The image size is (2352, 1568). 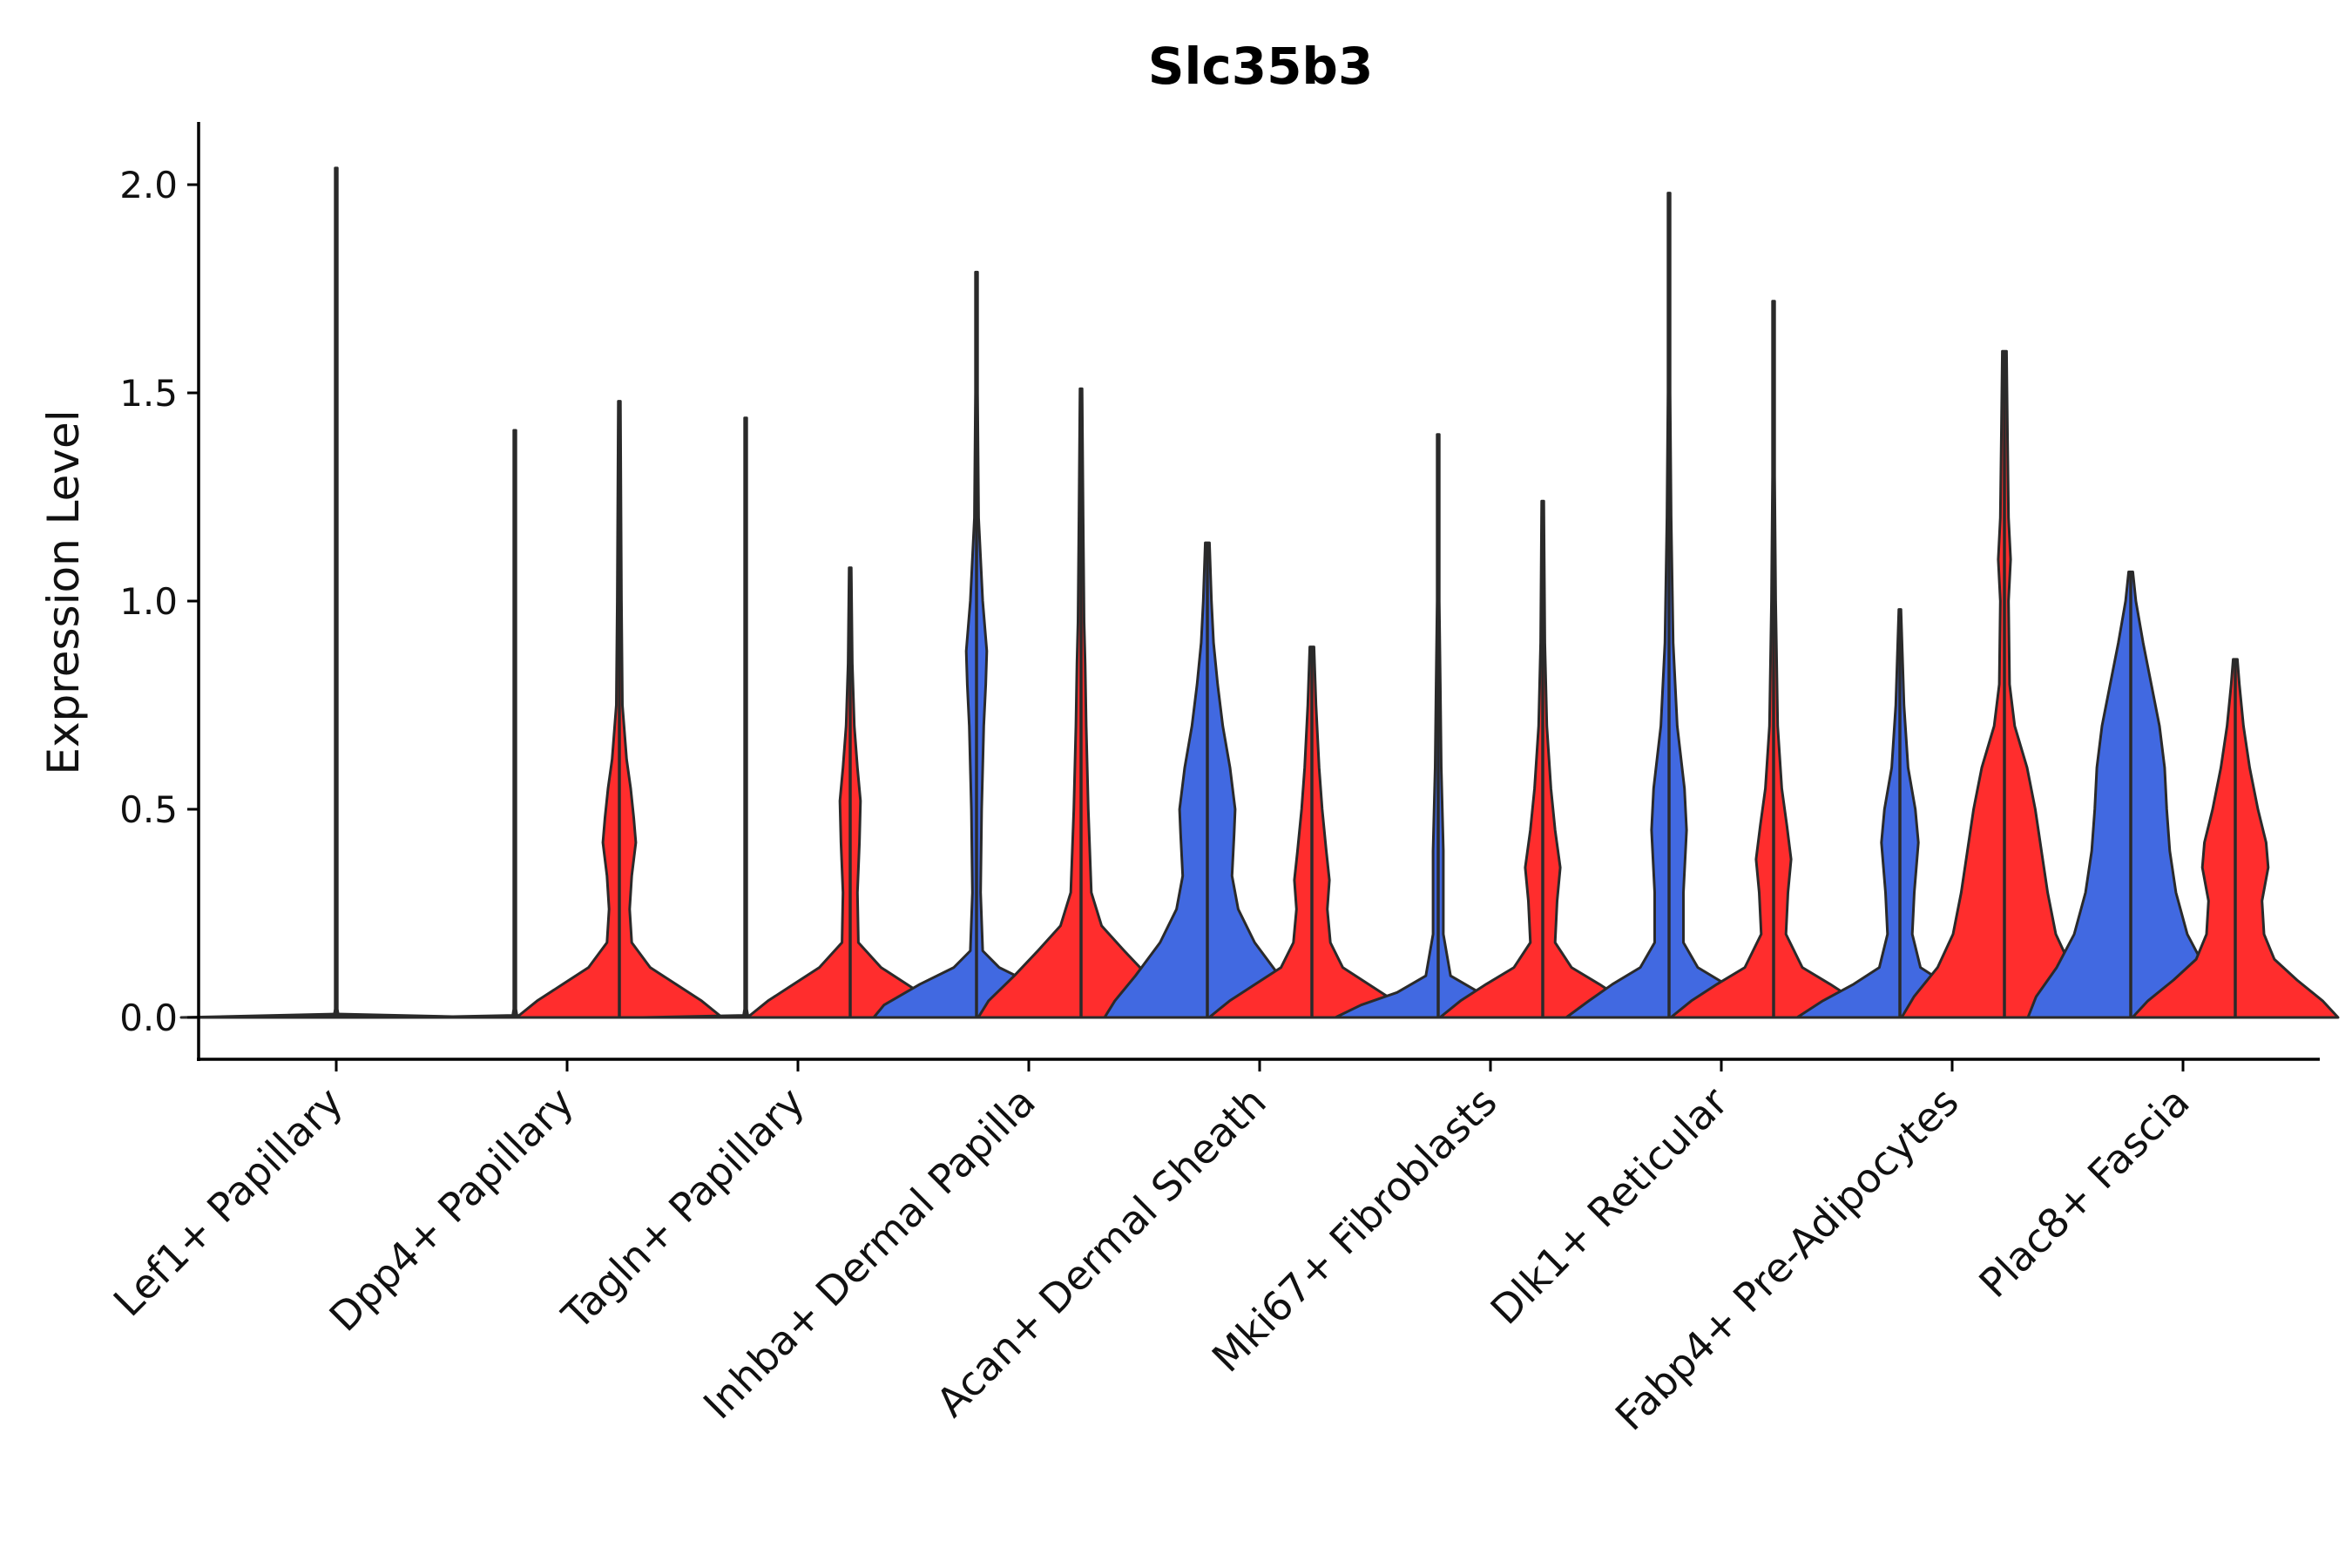 What do you see at coordinates (148, 393) in the screenshot?
I see `y-tick-label: 1.5` at bounding box center [148, 393].